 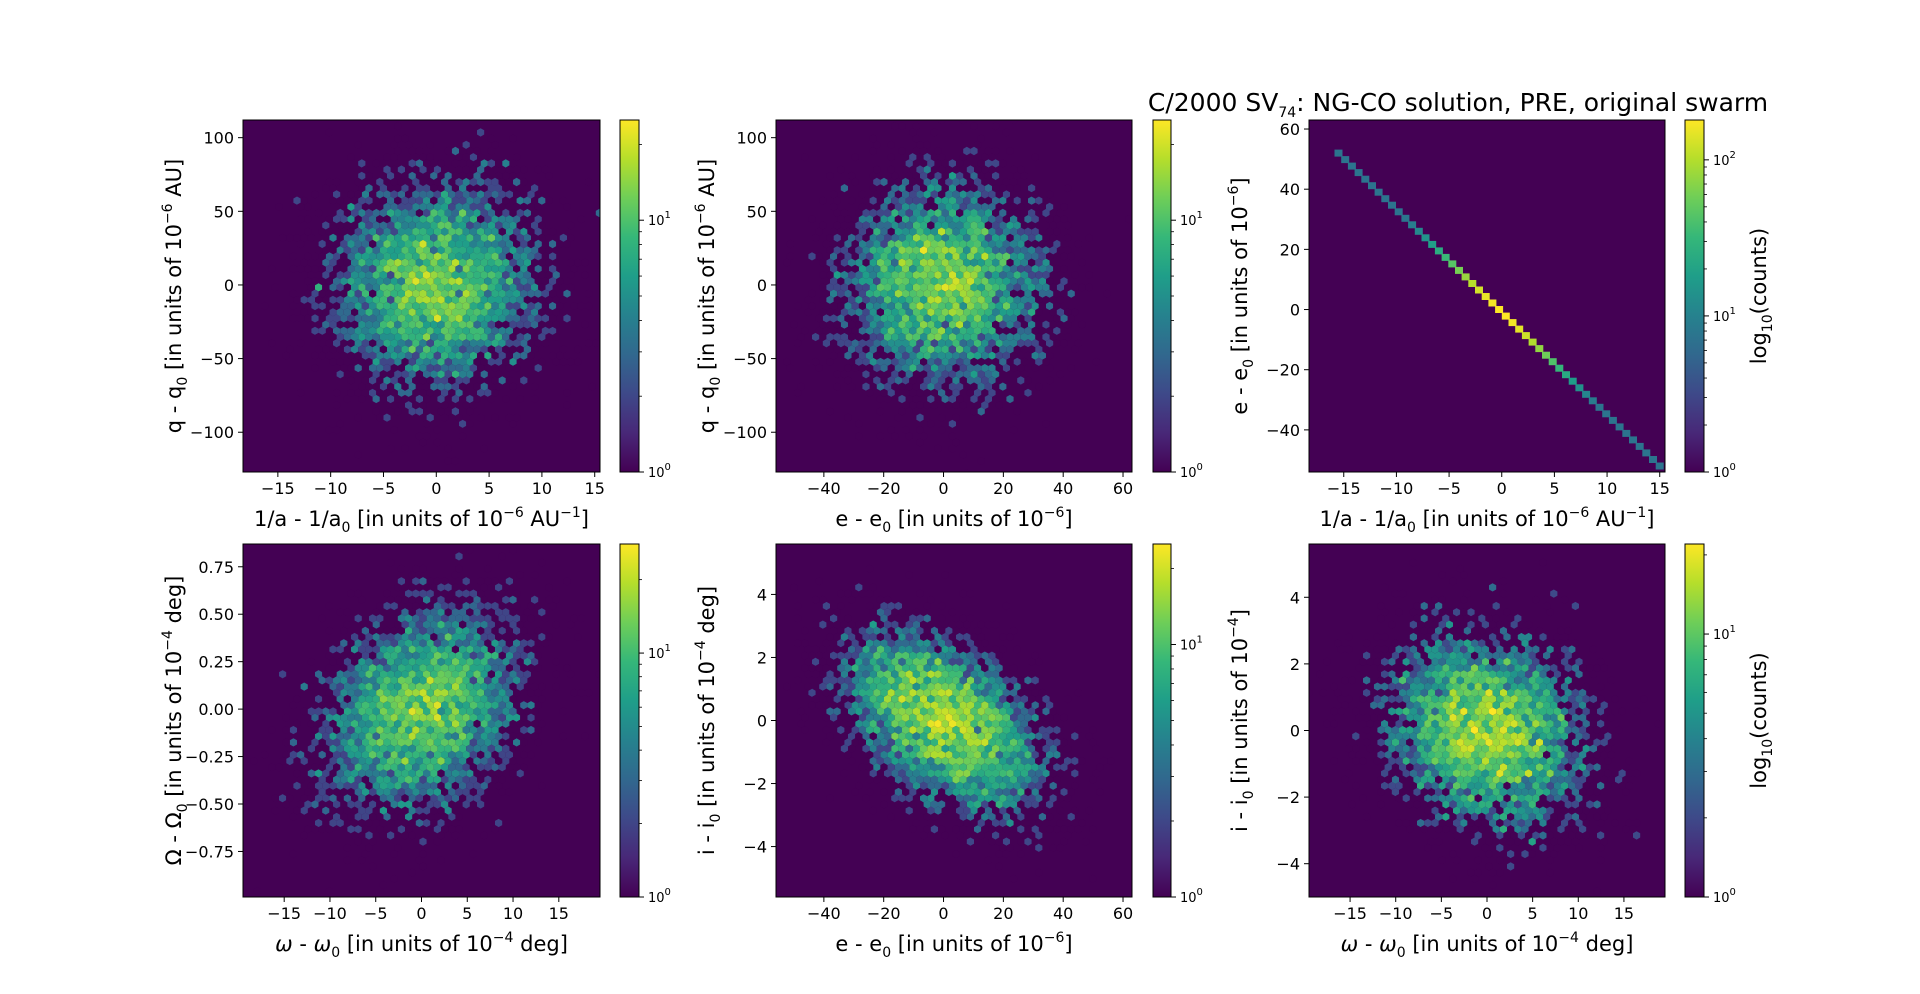 What do you see at coordinates (1295, 310) in the screenshot?
I see `y-tick-label: 0` at bounding box center [1295, 310].